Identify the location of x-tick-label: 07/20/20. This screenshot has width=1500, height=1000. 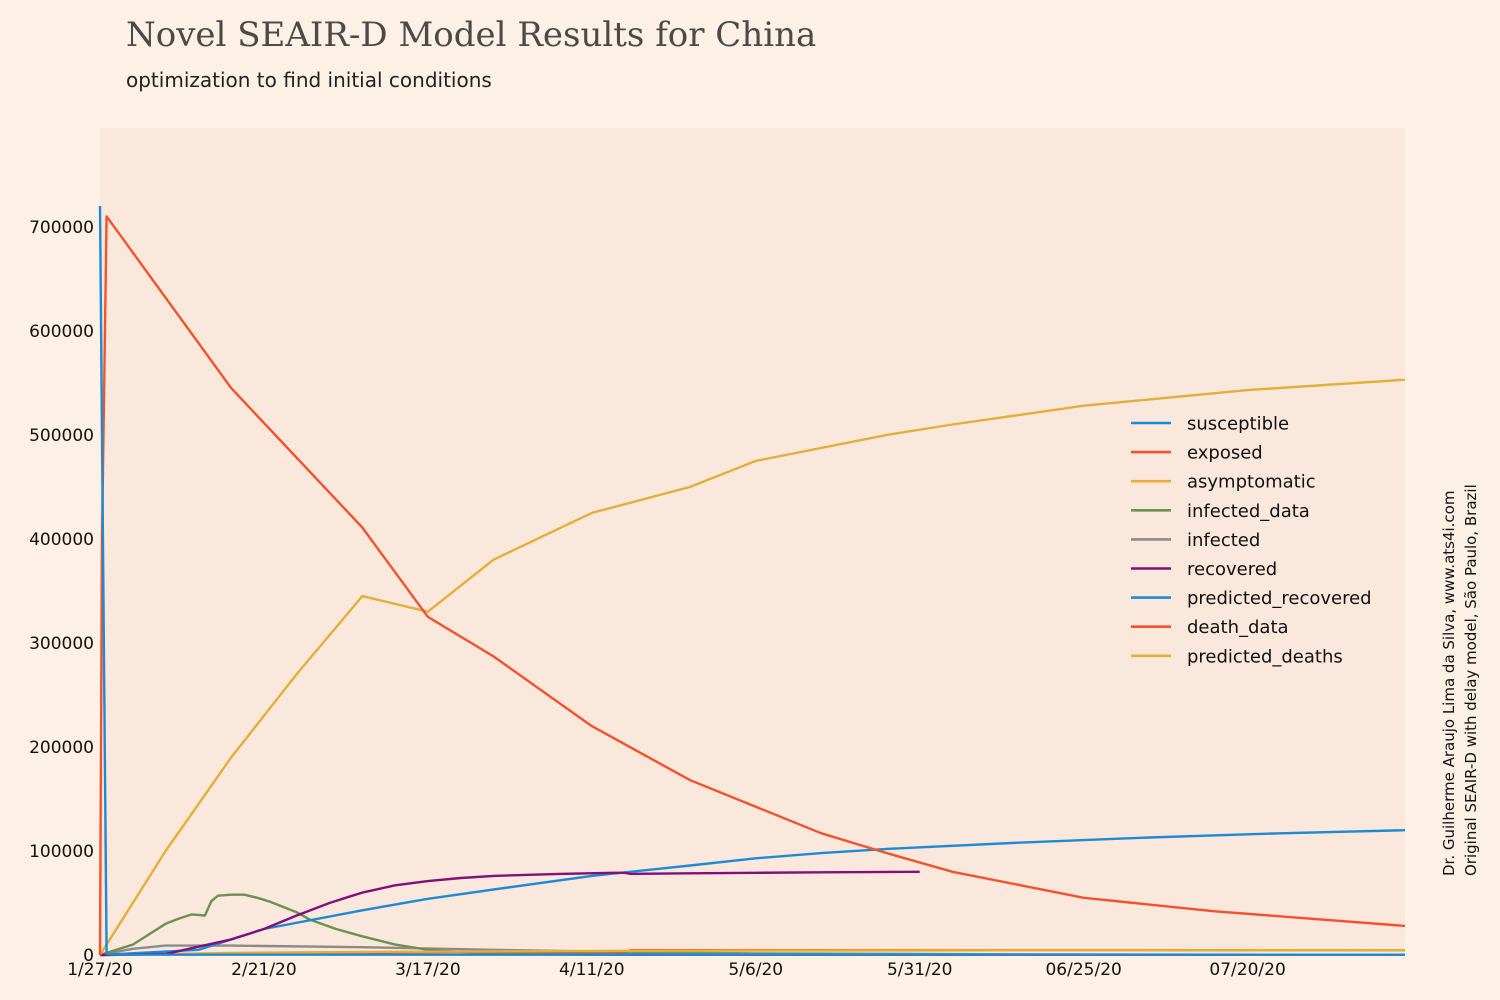
(1247, 970).